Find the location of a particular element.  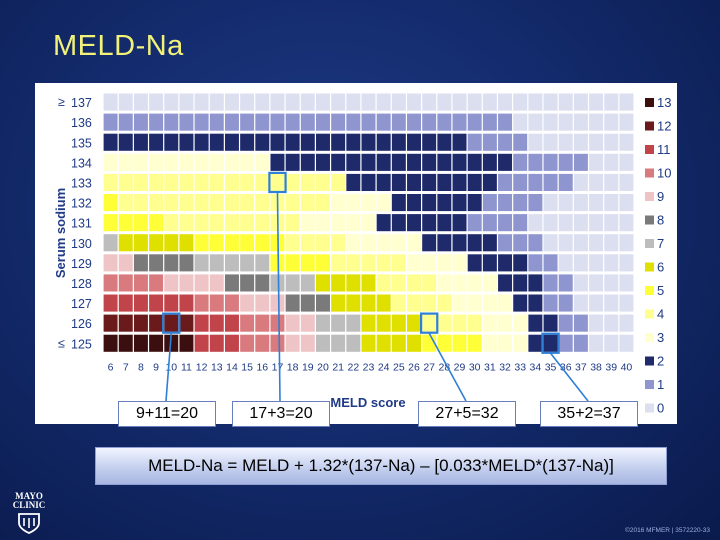

y-tick-label: 134 is located at coordinates (81, 163).